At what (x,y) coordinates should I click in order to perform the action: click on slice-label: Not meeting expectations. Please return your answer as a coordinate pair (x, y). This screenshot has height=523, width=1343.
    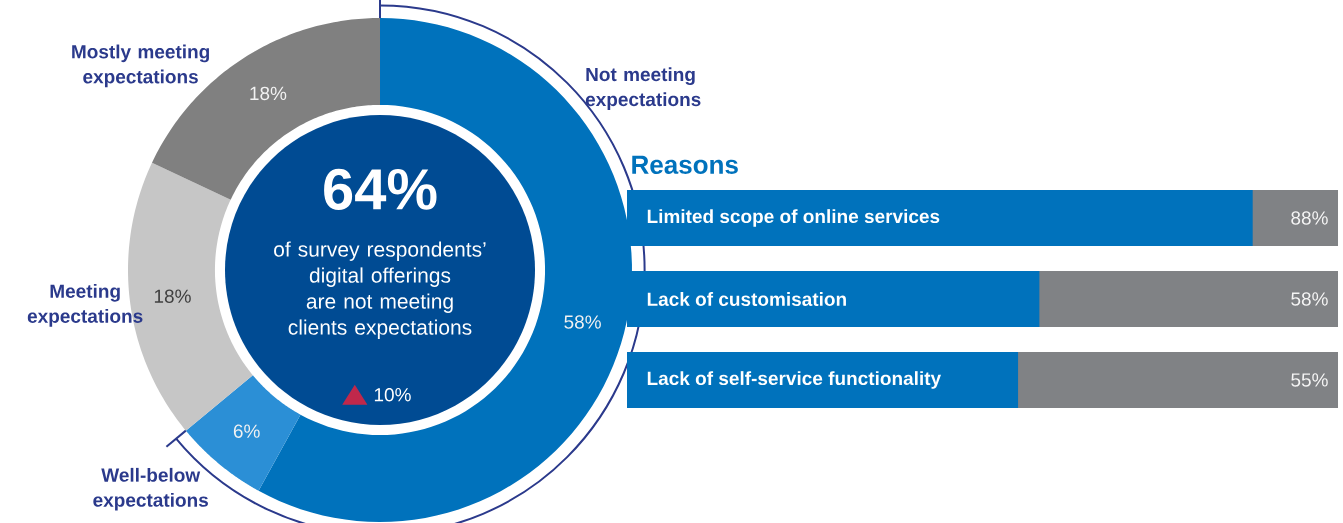
    Looking at the image, I should click on (643, 88).